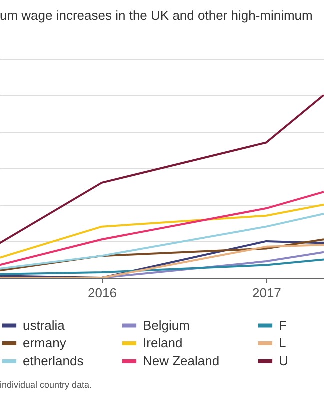 The height and width of the screenshot is (400, 324). What do you see at coordinates (46, 385) in the screenshot?
I see `text: individual country data.` at bounding box center [46, 385].